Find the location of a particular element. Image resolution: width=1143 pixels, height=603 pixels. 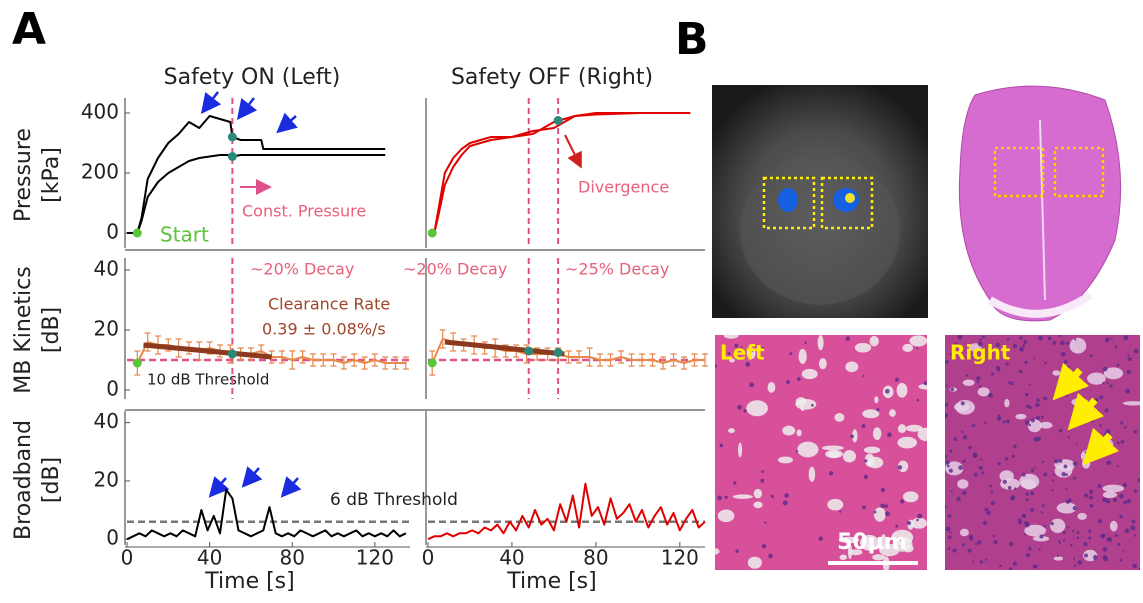

mri-signal is located at coordinates (850, 198).